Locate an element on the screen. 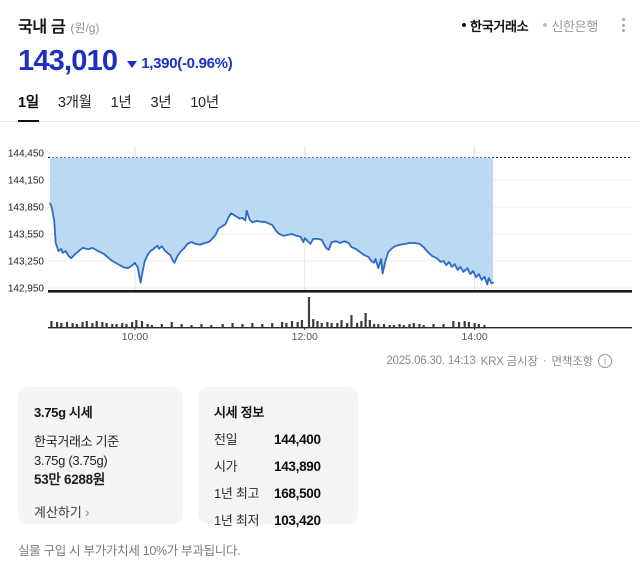  calculator-link-label: 계산하기 is located at coordinates (58, 512).